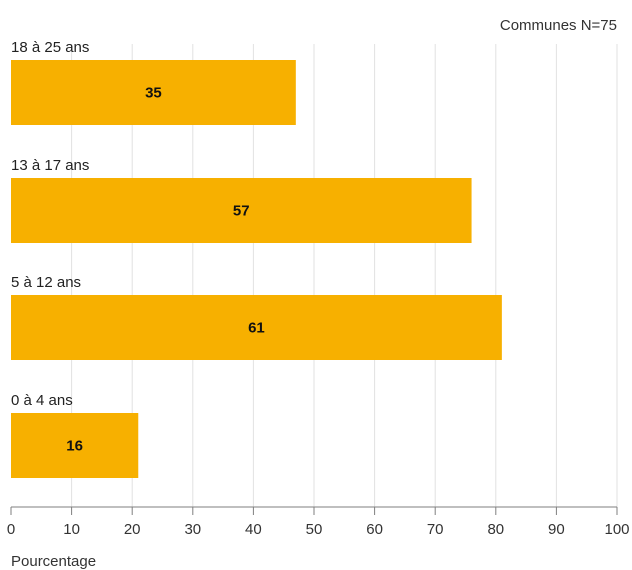 This screenshot has width=632, height=570. I want to click on x-tick-label: 80, so click(495, 529).